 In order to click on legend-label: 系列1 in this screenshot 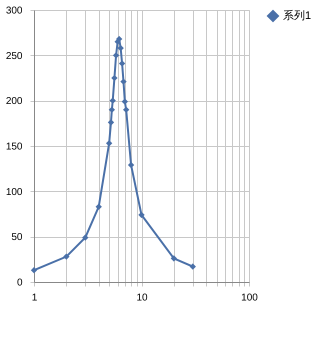, I will do `click(297, 15)`.